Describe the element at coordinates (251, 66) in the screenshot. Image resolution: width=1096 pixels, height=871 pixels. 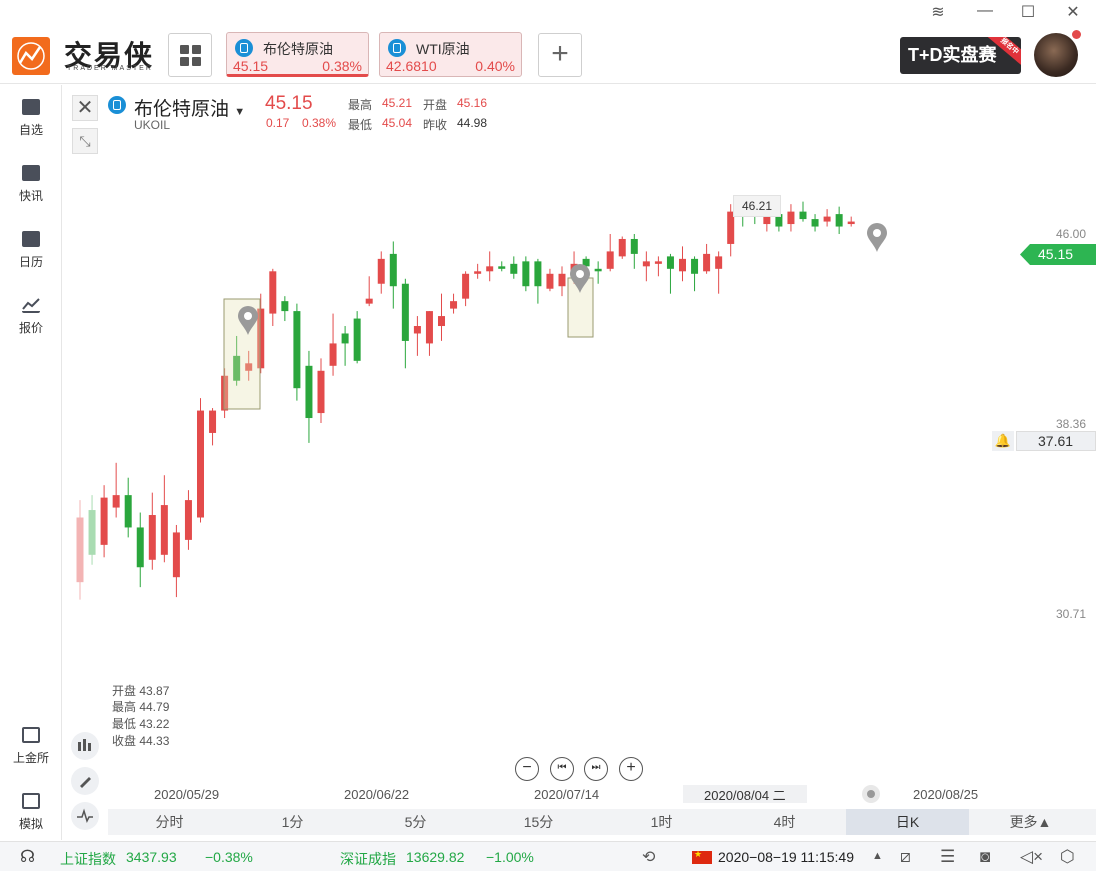
I see `tab-price: 45.15` at that location.